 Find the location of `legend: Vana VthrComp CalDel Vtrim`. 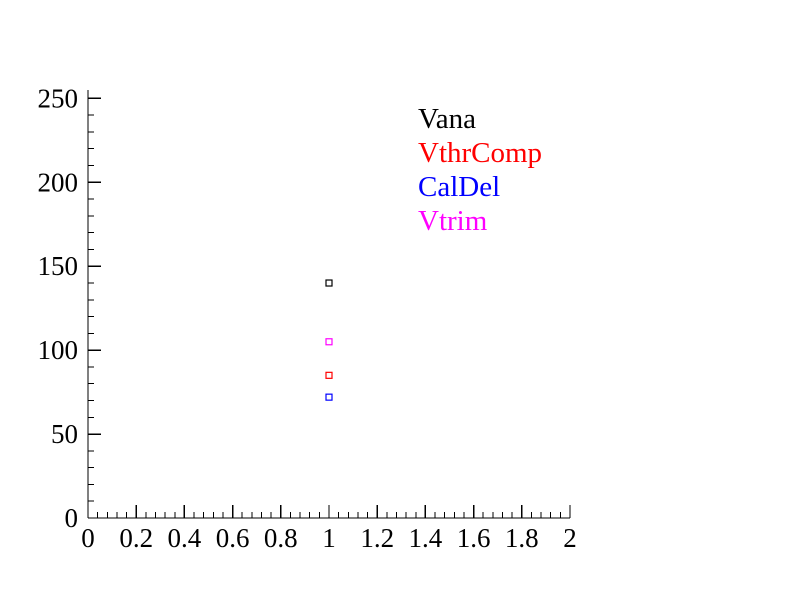

legend: Vana VthrComp CalDel Vtrim is located at coordinates (480, 170).